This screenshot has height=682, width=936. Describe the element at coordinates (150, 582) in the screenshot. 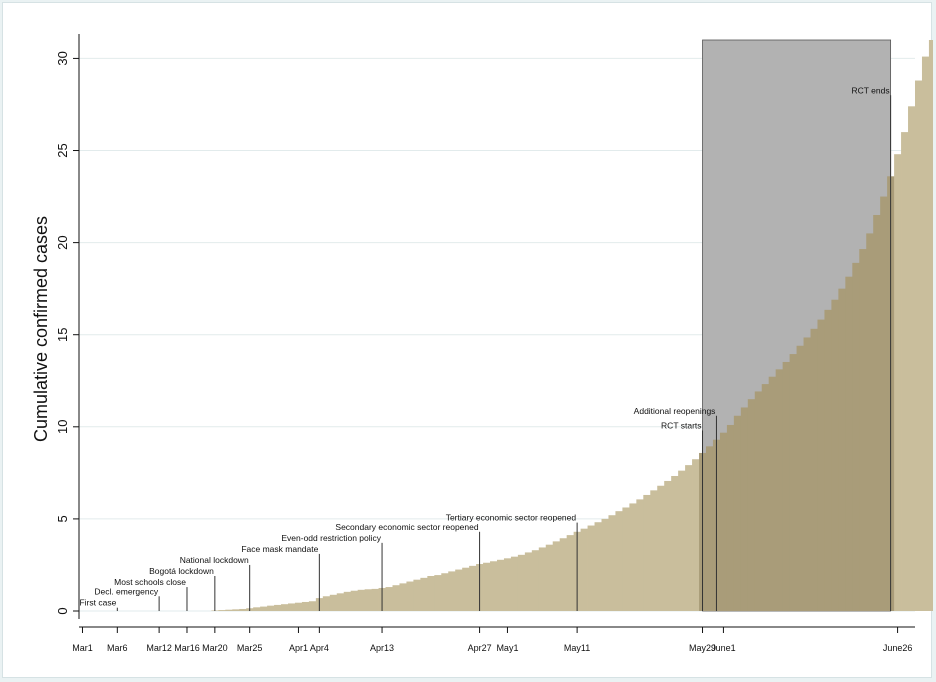

I see `event-label: Most schools close` at that location.